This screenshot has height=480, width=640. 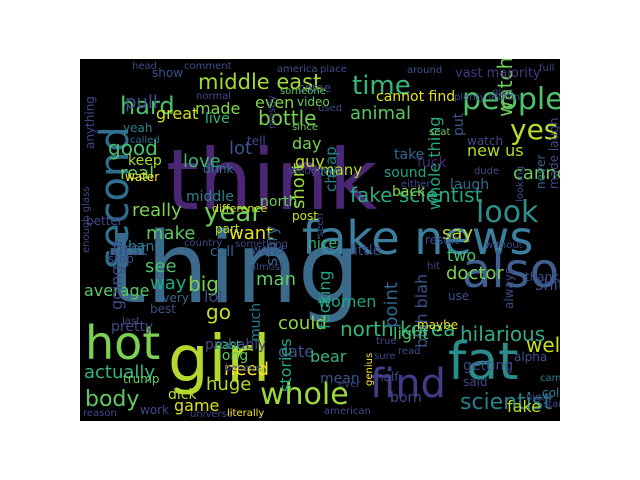 I want to click on word-last: last, so click(x=131, y=321).